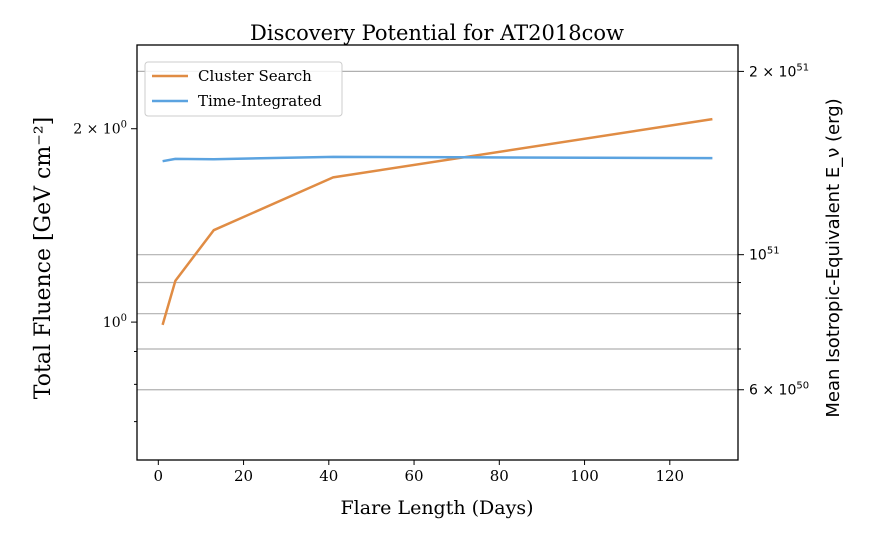 The image size is (877, 542). Describe the element at coordinates (43, 258) in the screenshot. I see `y-axis-label: Total Fluence [GeV cm⁻²]` at that location.